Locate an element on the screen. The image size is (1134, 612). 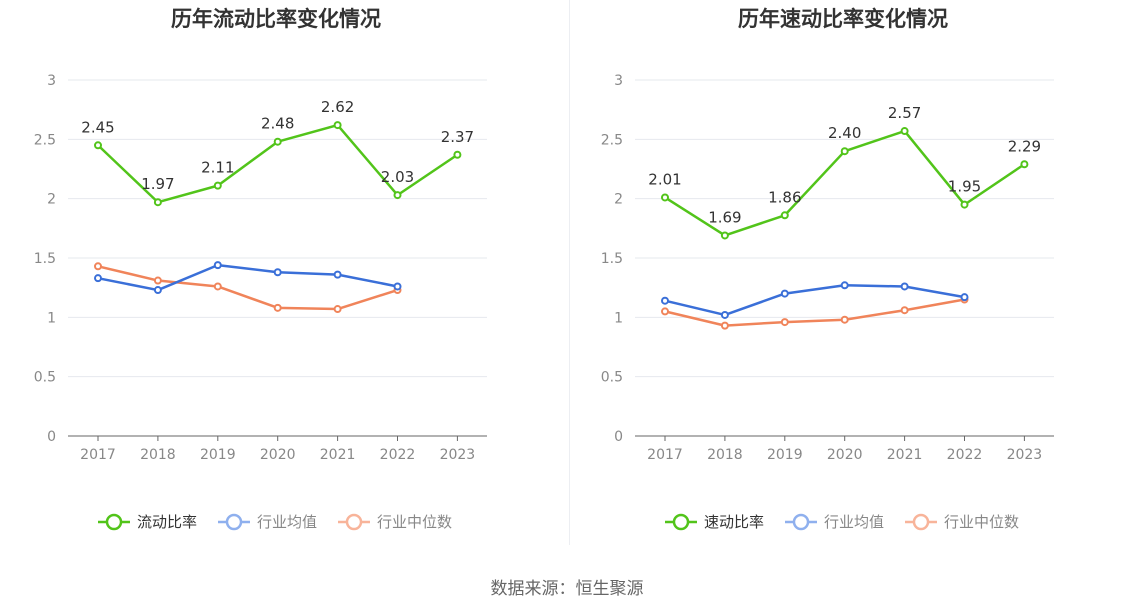
x-tick-label: 2022 is located at coordinates (398, 455).